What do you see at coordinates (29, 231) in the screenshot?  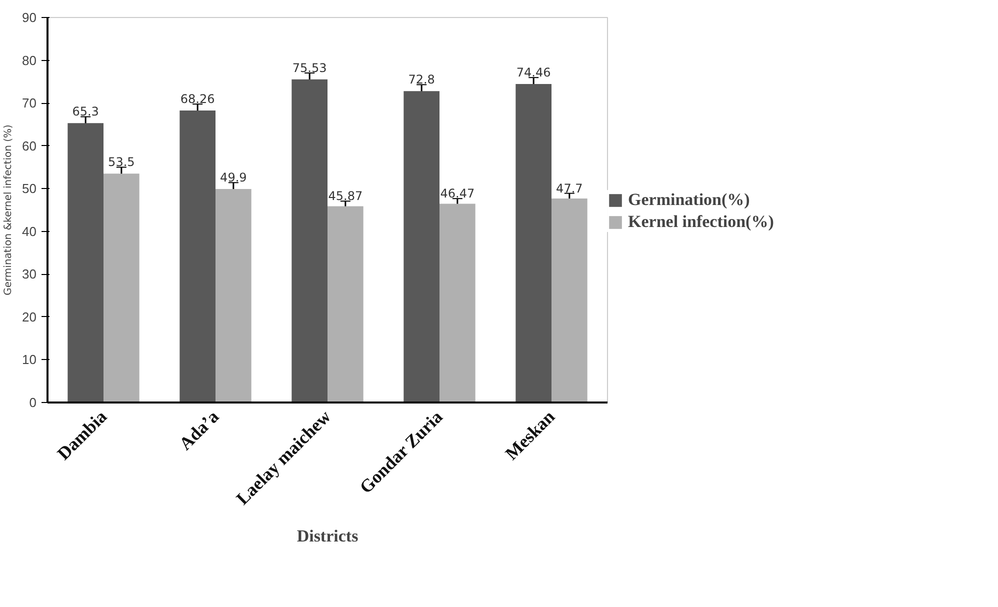 I see `y-tick-label: 40` at bounding box center [29, 231].